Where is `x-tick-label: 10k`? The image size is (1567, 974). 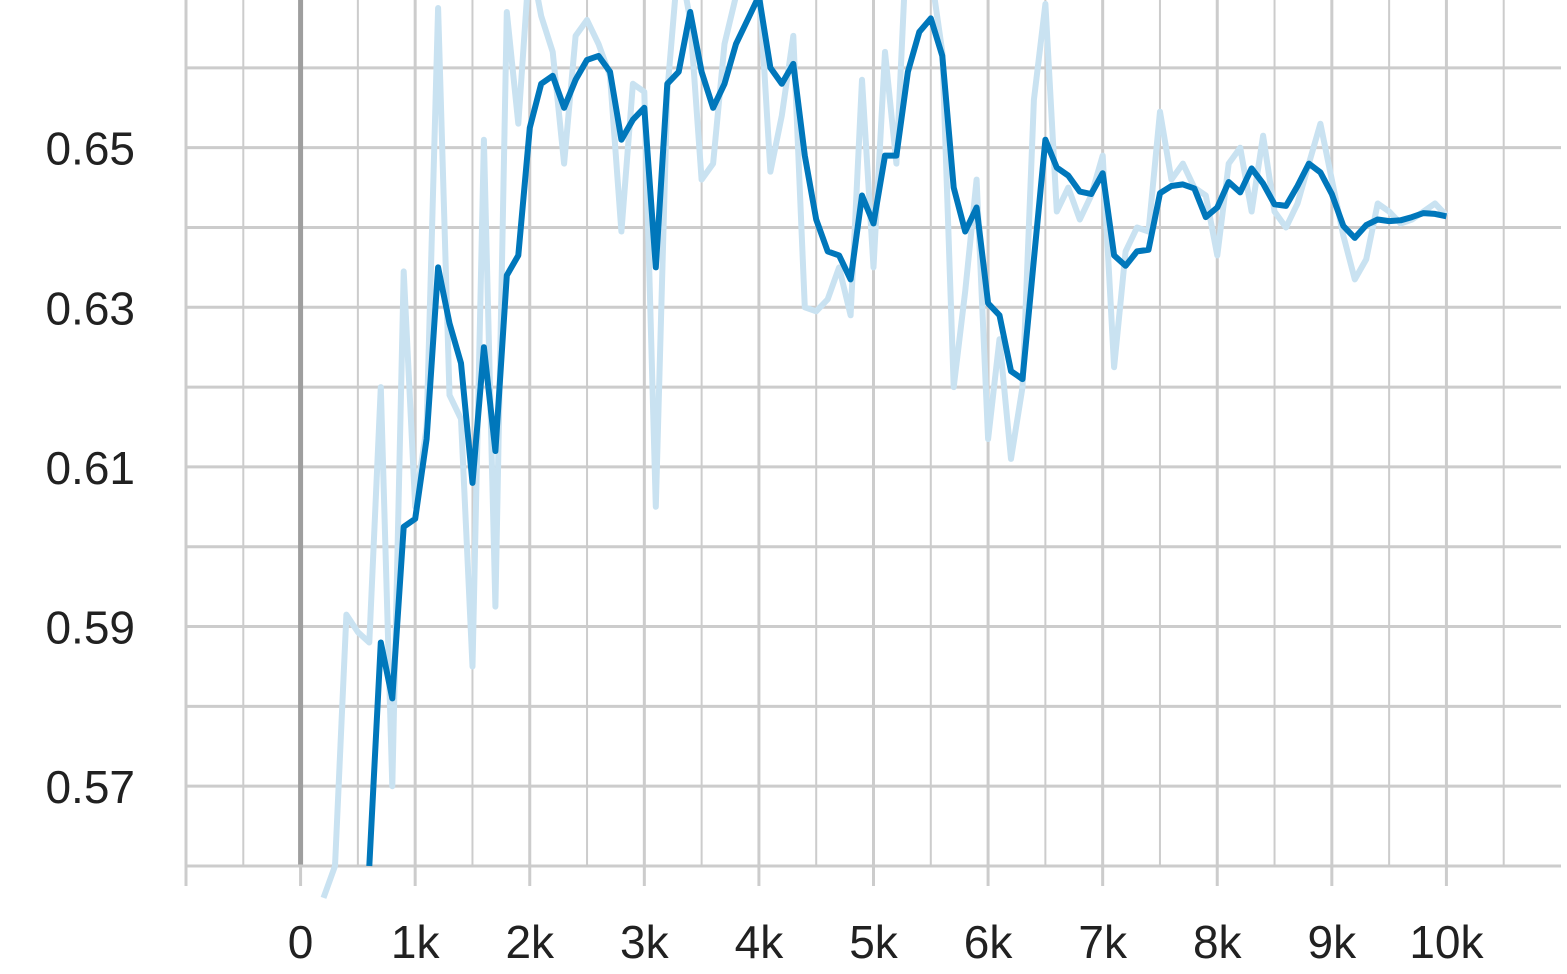
x-tick-label: 10k is located at coordinates (1446, 942).